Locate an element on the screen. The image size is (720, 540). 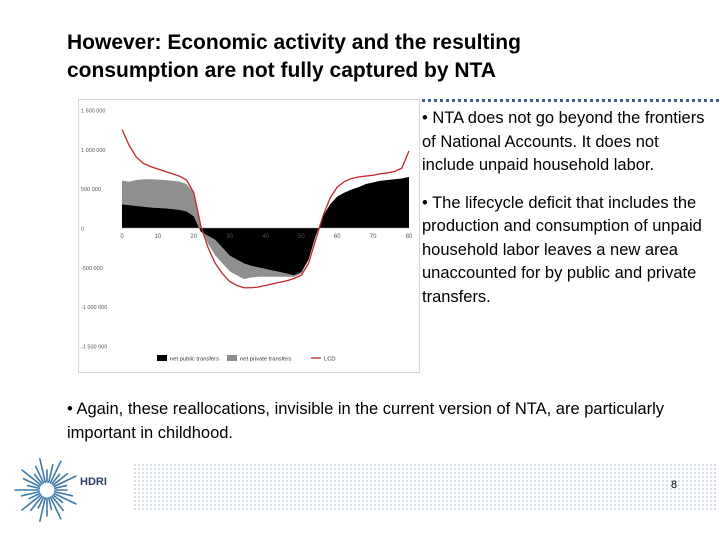
x-tick-label: 50 is located at coordinates (301, 237).